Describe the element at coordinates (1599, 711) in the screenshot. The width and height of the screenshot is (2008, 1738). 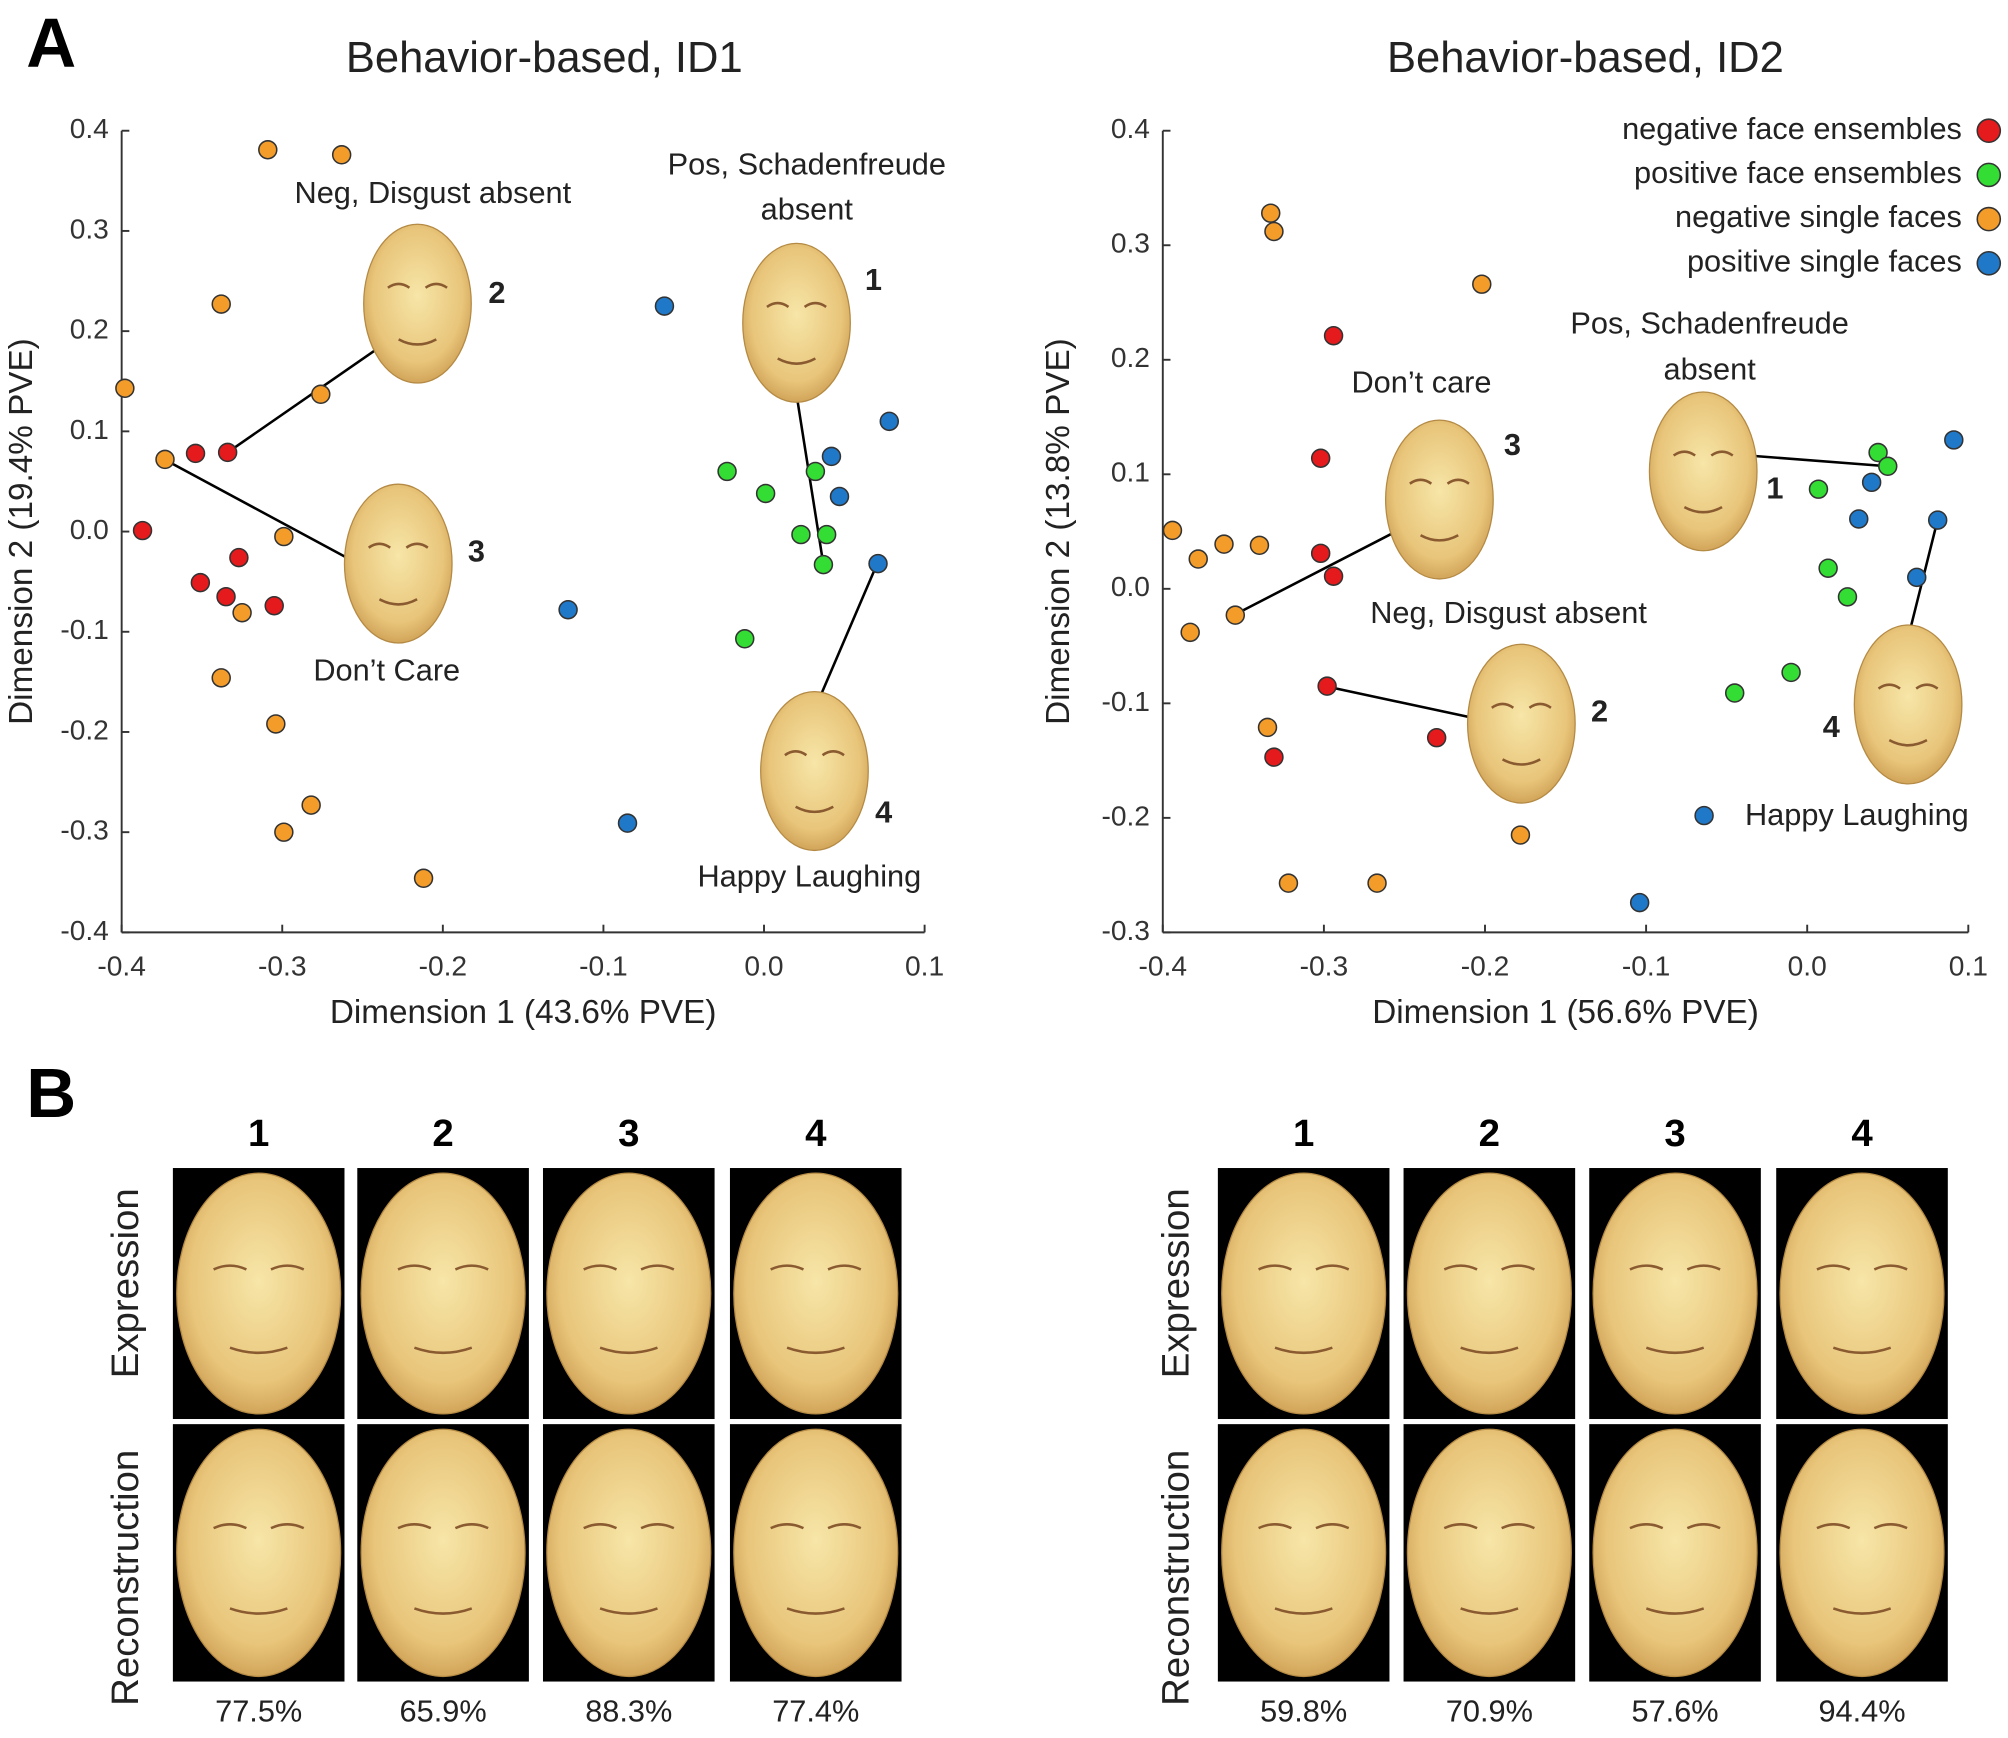
I see `face-number: 2` at that location.